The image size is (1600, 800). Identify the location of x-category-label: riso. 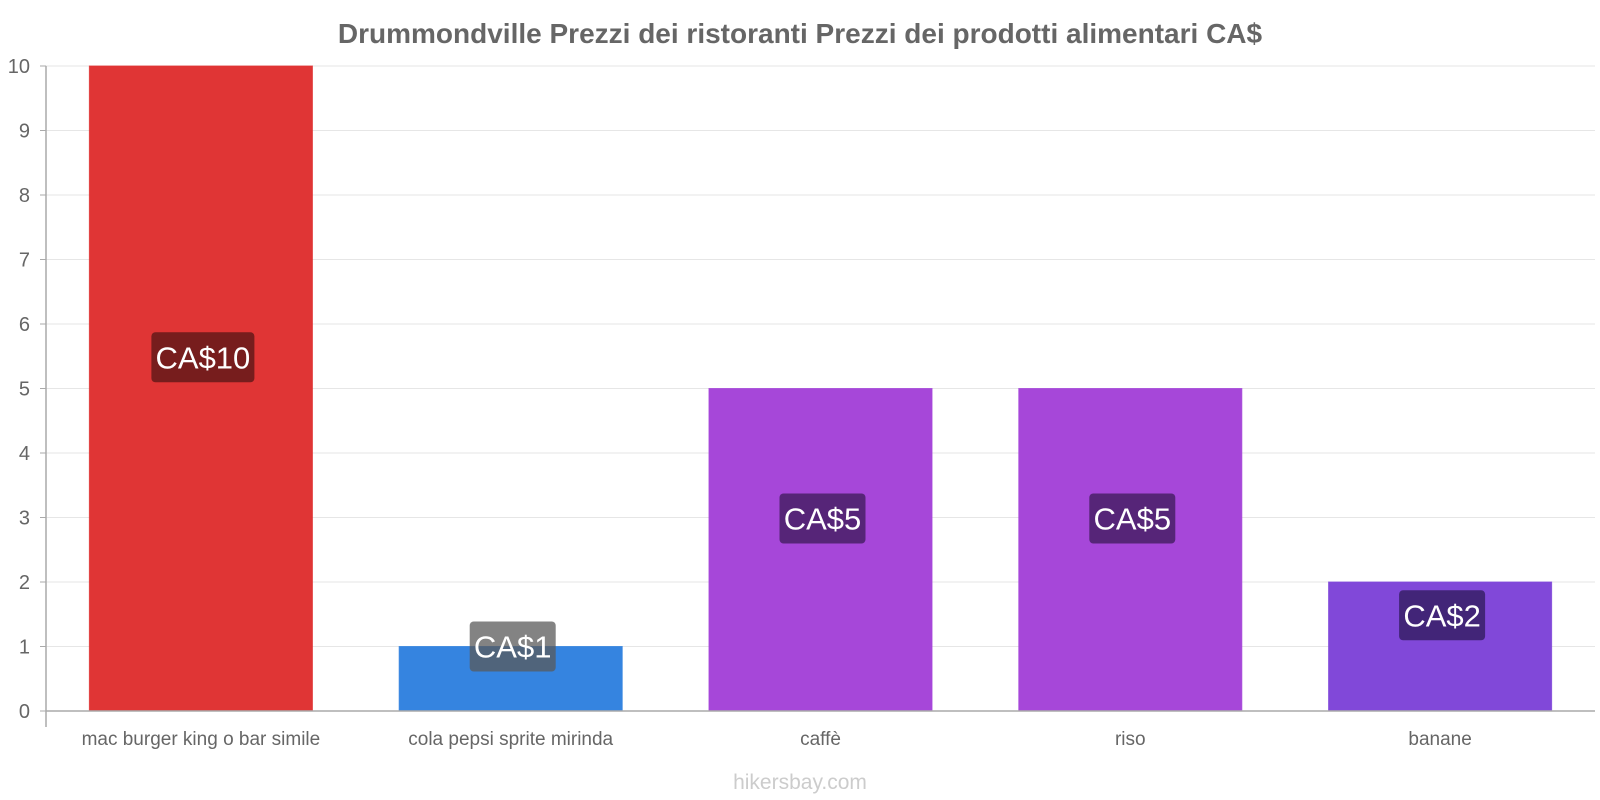
(1130, 739).